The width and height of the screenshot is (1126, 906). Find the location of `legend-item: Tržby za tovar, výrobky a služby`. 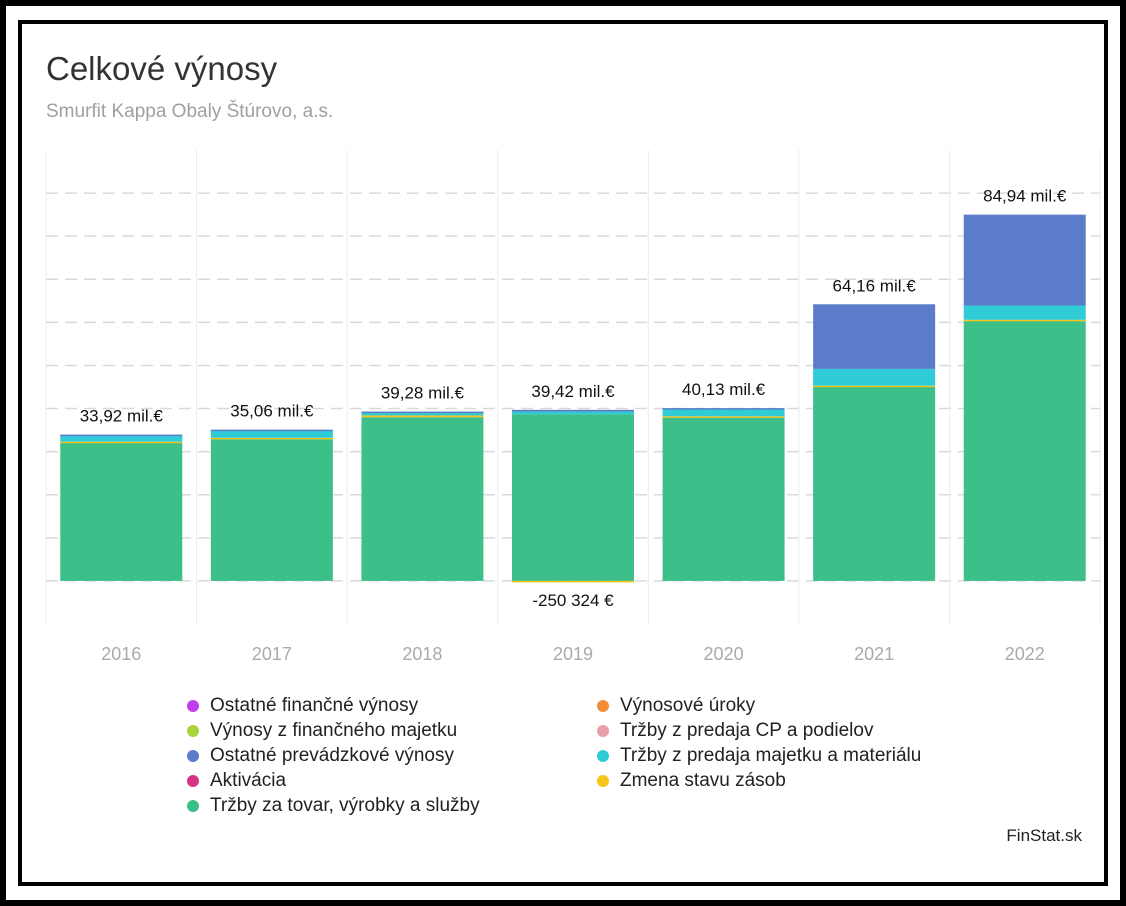

legend-item: Tržby za tovar, výrobky a služby is located at coordinates (392, 805).